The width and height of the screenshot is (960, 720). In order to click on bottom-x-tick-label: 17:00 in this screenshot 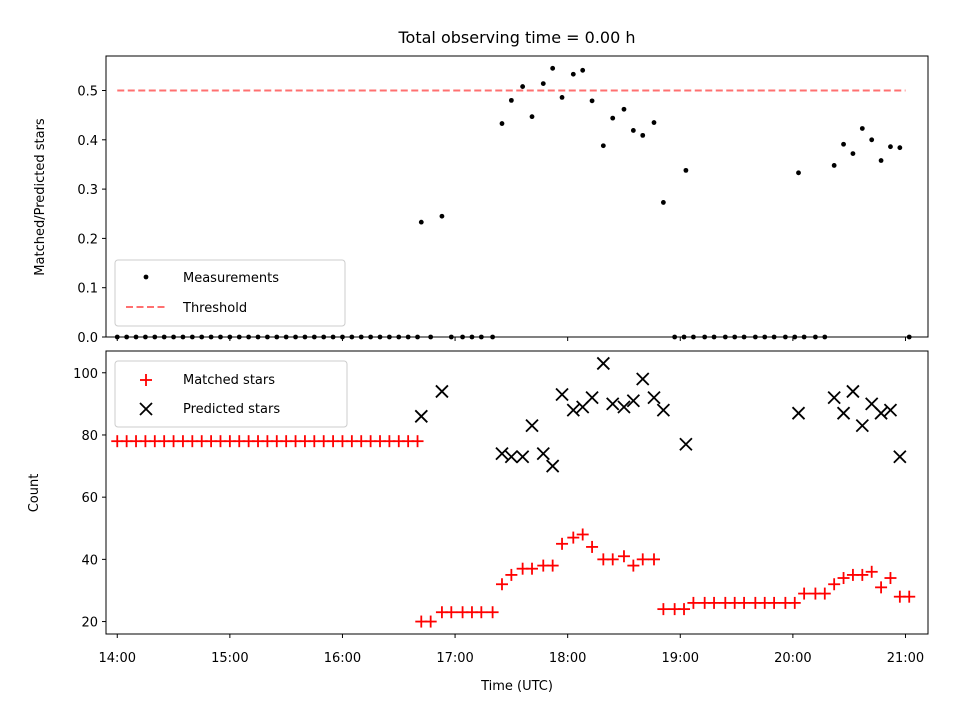, I will do `click(454, 658)`.